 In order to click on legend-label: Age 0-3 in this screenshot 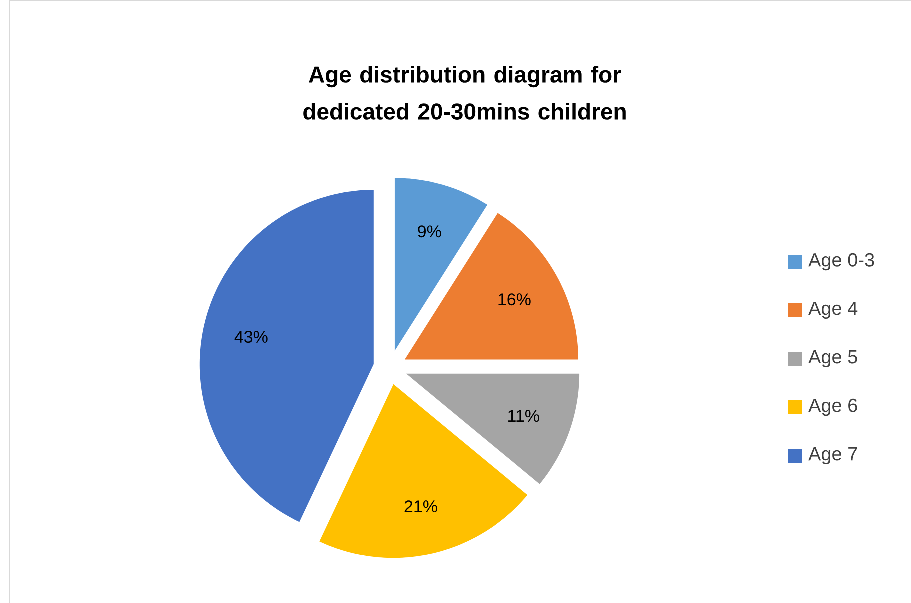, I will do `click(841, 262)`.